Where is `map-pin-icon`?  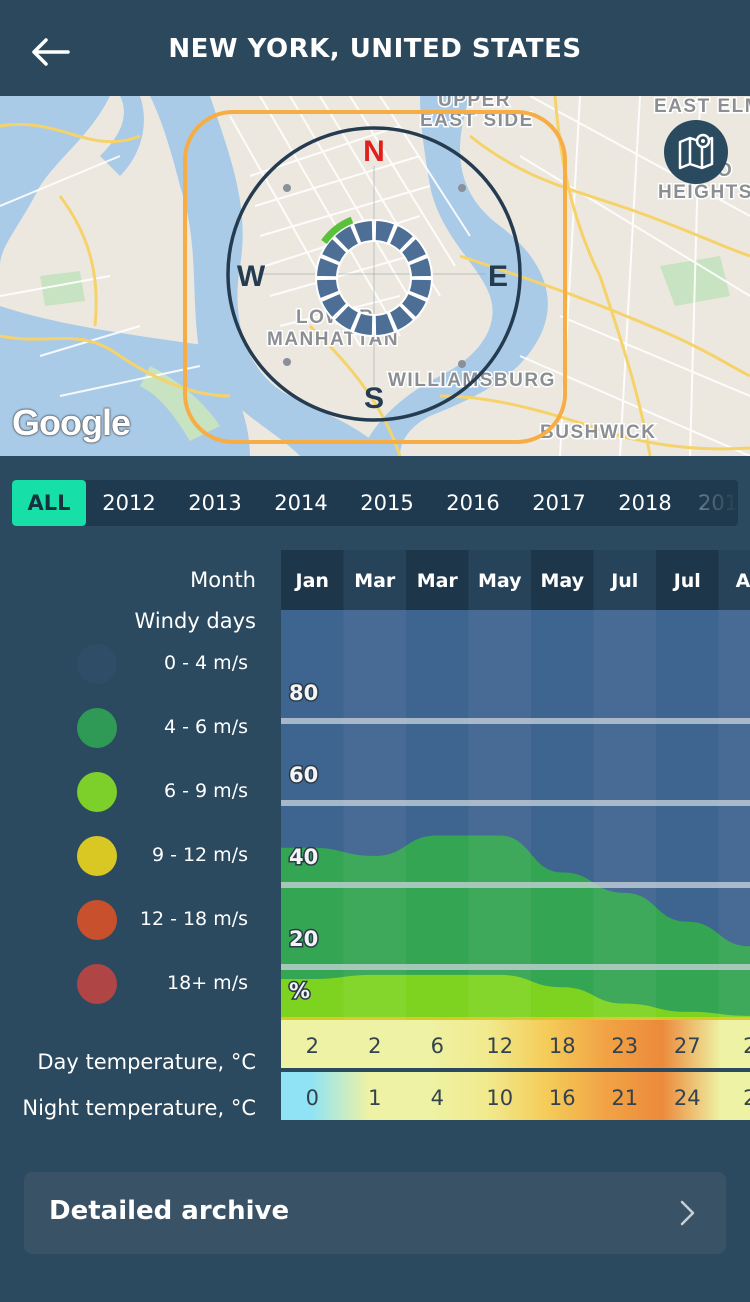 map-pin-icon is located at coordinates (696, 151).